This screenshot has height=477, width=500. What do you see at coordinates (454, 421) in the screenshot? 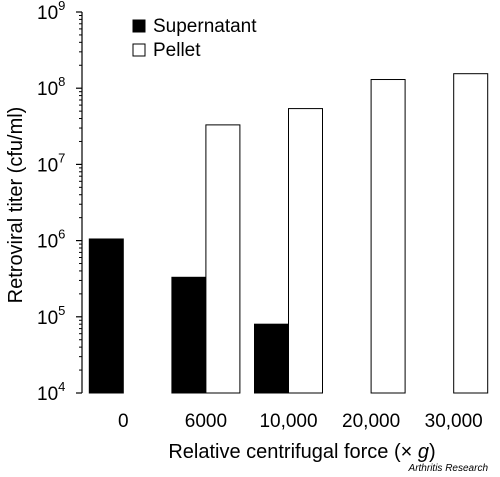
I see `x-tick-label: 30,000` at bounding box center [454, 421].